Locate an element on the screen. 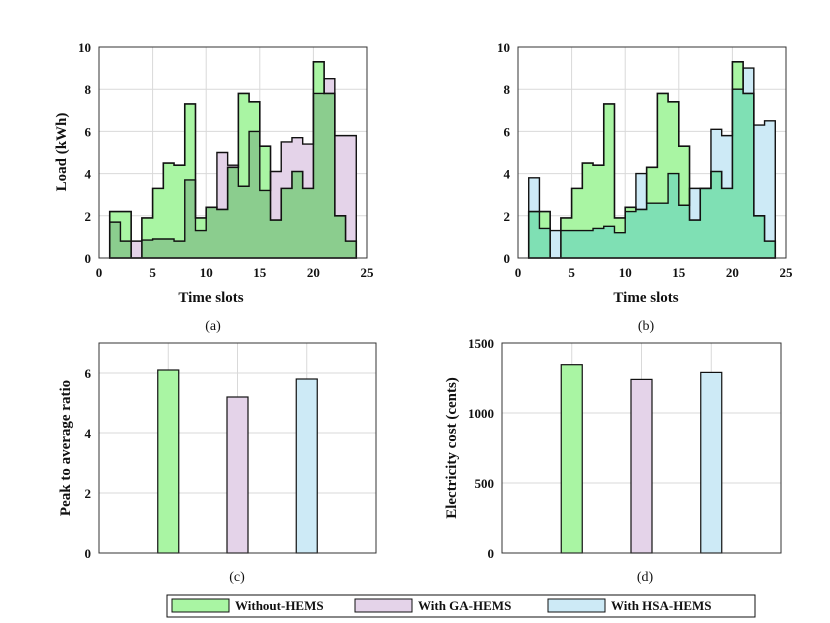 The width and height of the screenshot is (830, 623). chart-d-ticks: 0 500 1000 1500 is located at coordinates (481, 448).